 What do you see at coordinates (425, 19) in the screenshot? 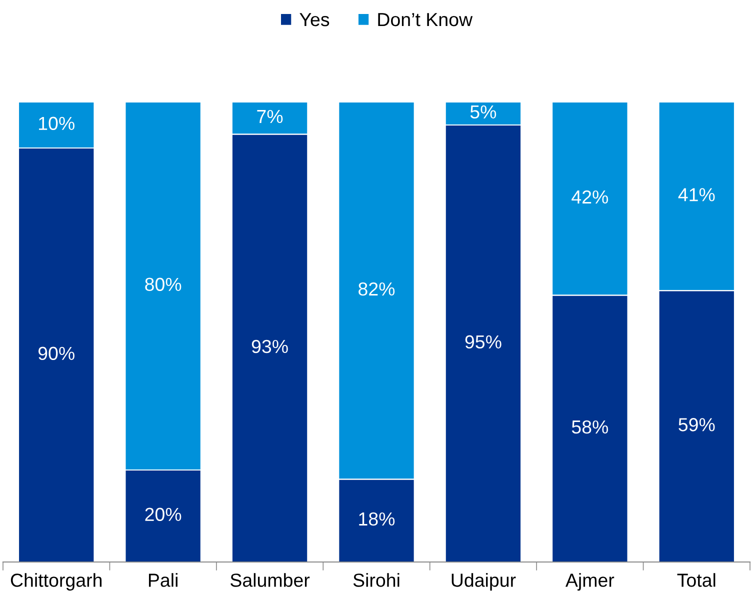
I see `legend-label: Don’t Know` at bounding box center [425, 19].